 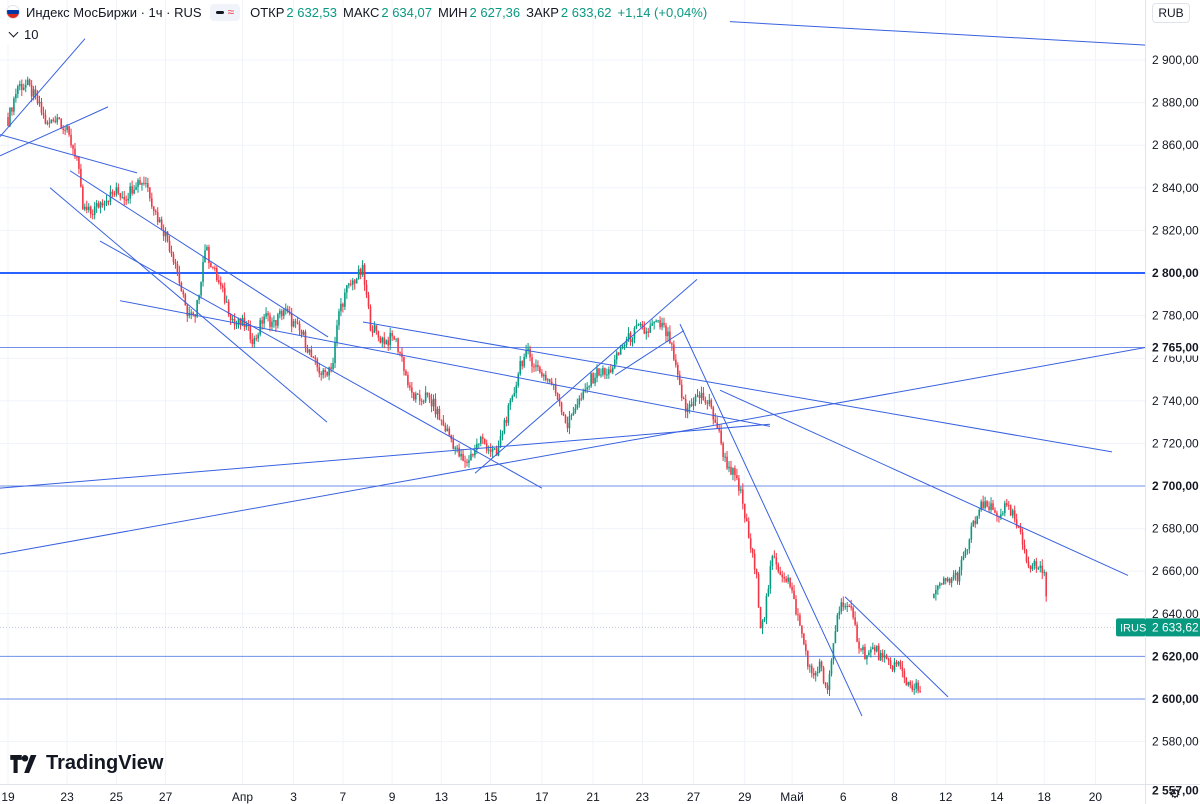 I want to click on level-tag: 2 800,00, so click(x=1175, y=273).